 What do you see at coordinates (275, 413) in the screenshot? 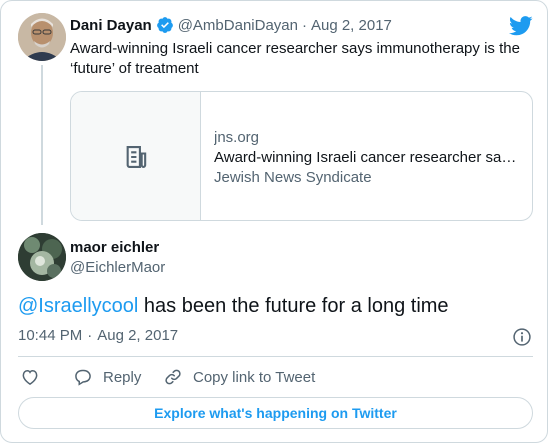
I see `explore-twitter-button: Explore what's happening on Twitter` at bounding box center [275, 413].